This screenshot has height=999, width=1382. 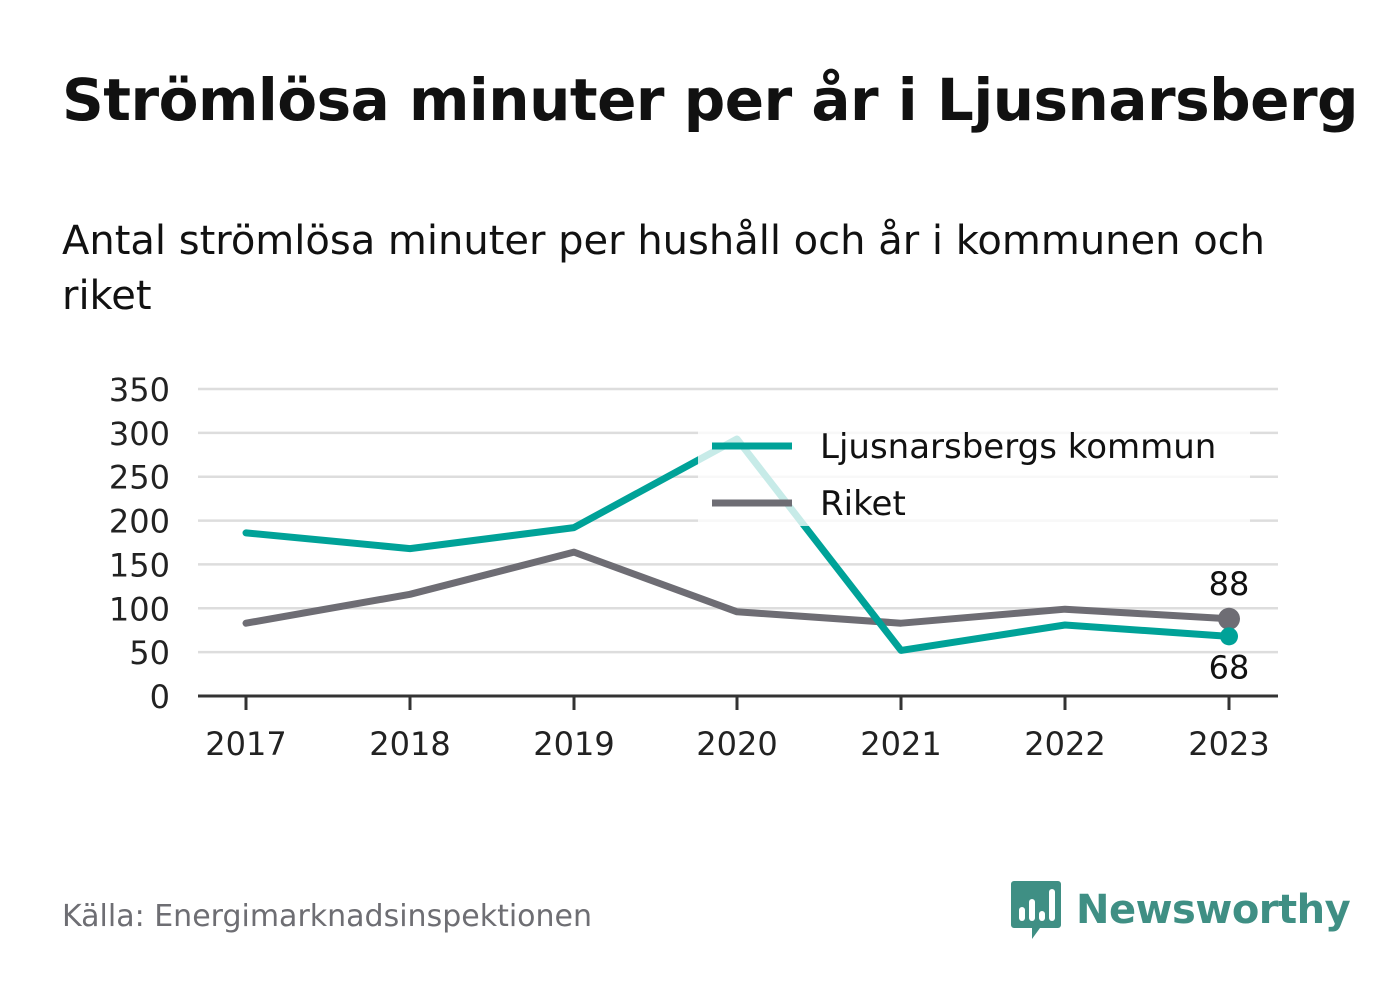 I want to click on legend-box, so click(x=974, y=471).